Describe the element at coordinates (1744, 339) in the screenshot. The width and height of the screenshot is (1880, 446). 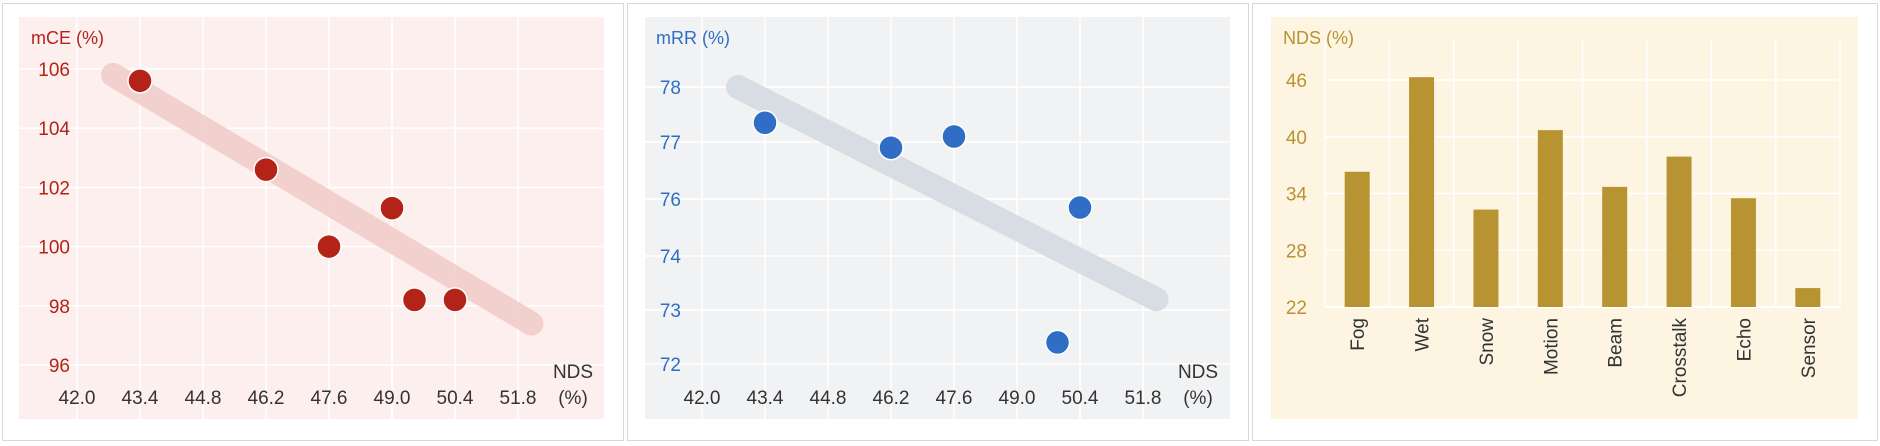
I see `category-label: Echo` at that location.